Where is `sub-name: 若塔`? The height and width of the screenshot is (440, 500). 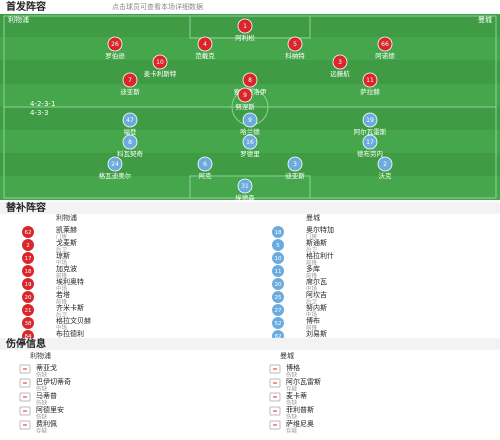
sub-name: 若塔 is located at coordinates (63, 294).